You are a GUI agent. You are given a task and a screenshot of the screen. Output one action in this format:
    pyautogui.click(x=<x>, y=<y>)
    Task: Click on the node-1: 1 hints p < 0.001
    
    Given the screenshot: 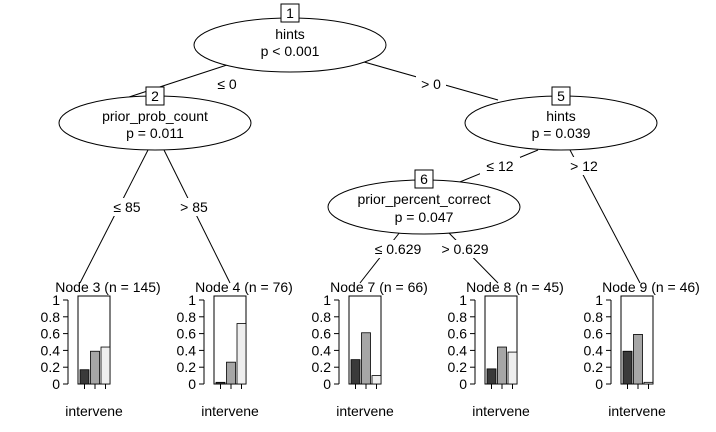 What is the action you would take?
    pyautogui.click(x=290, y=38)
    